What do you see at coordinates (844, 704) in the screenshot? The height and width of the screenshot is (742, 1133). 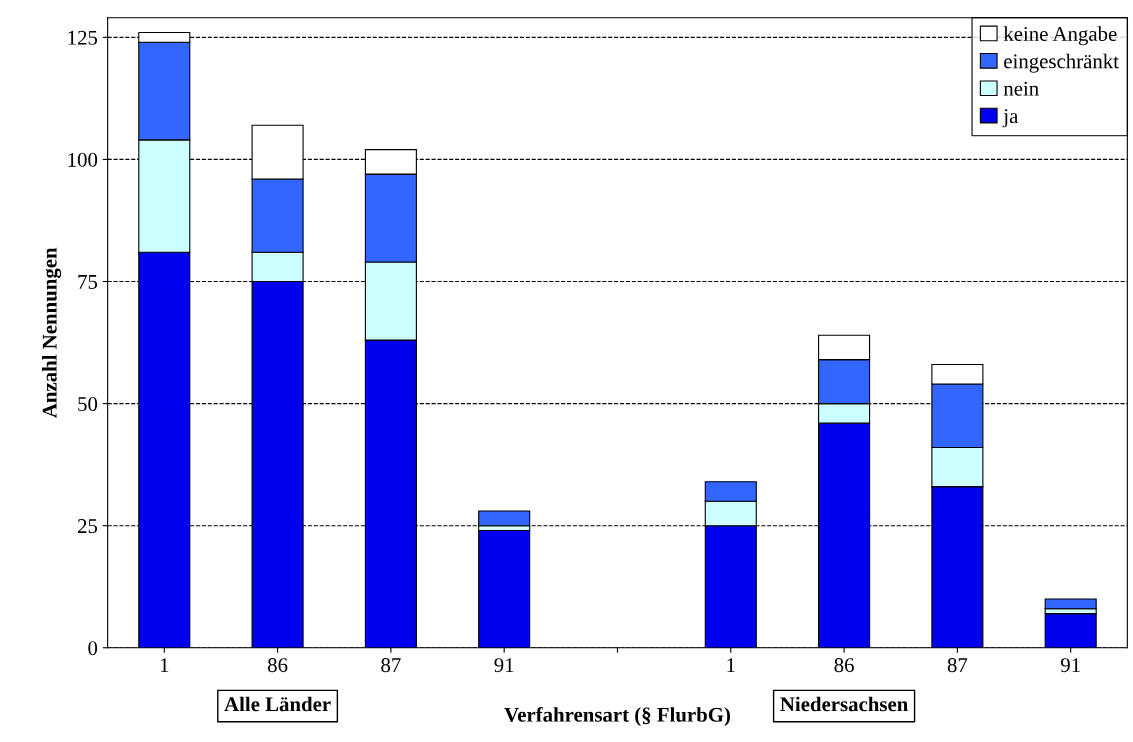 I see `text: Niedersachsen` at bounding box center [844, 704].